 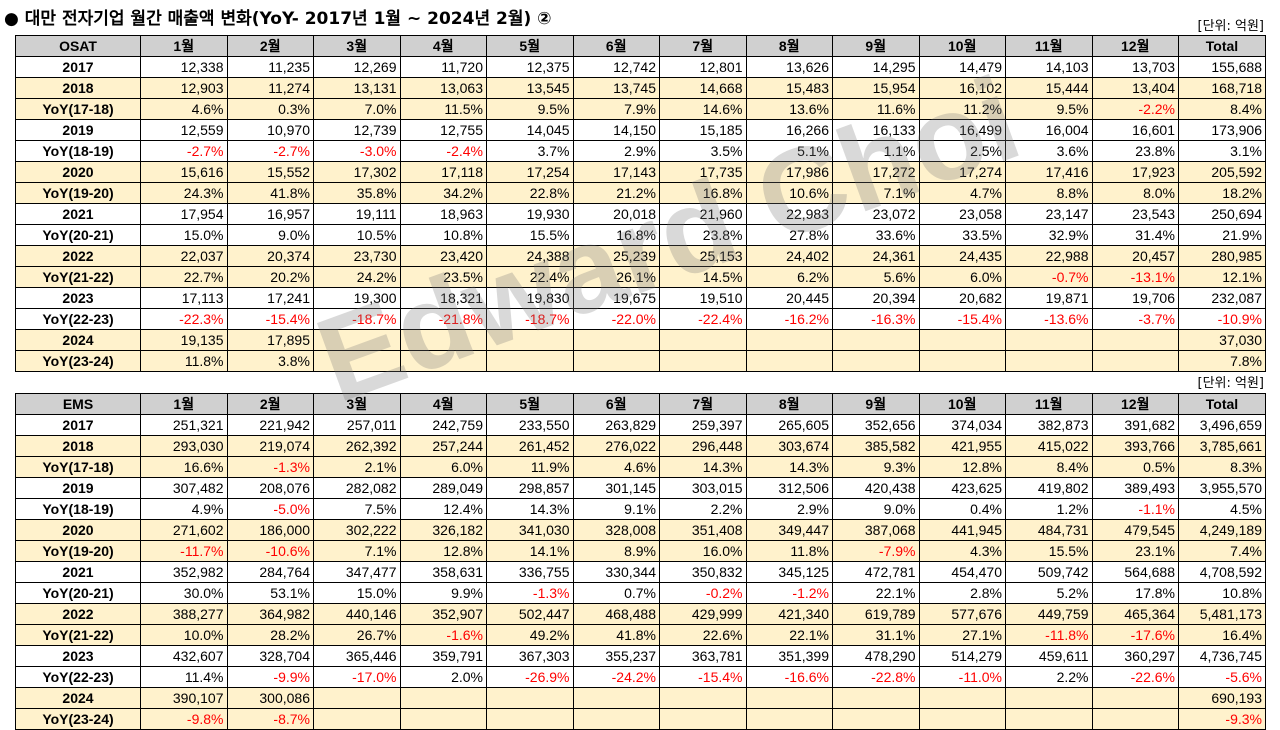 I want to click on table-cell: 233,550, so click(x=530, y=425).